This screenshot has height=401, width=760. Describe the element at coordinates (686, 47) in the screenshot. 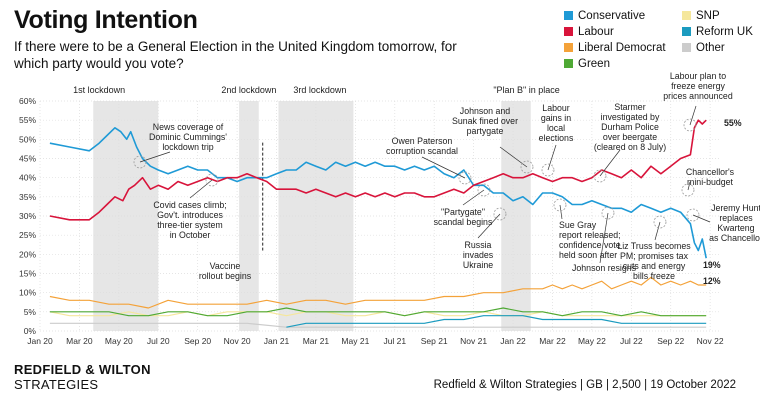

I see `legend-swatch-other` at that location.